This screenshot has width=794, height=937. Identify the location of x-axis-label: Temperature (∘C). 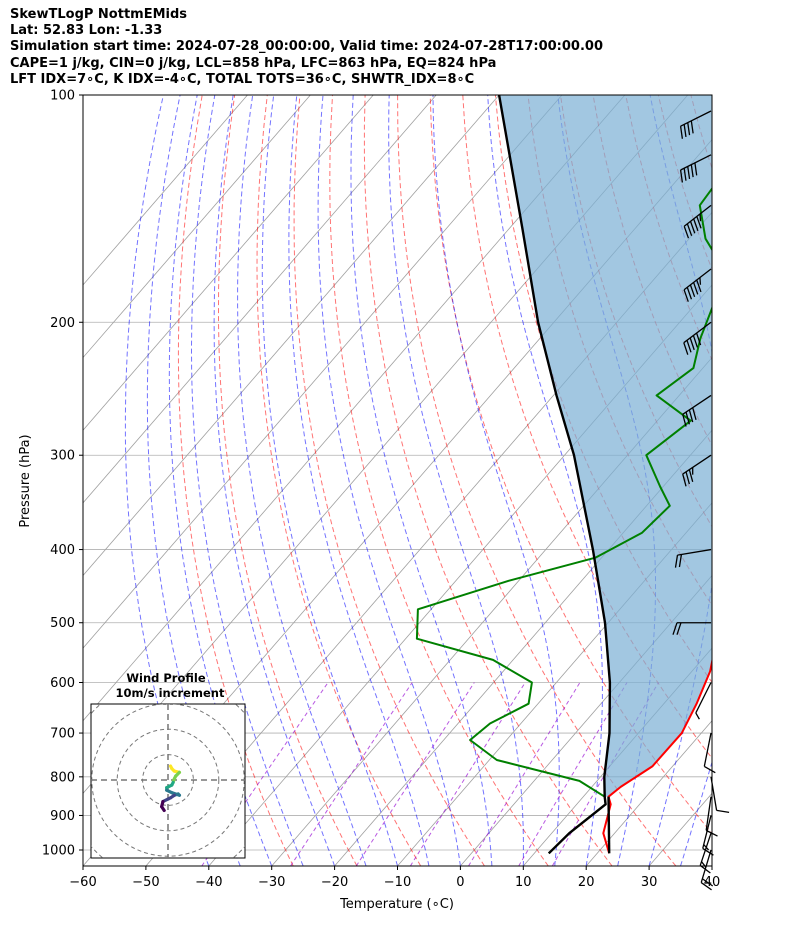
(396, 904).